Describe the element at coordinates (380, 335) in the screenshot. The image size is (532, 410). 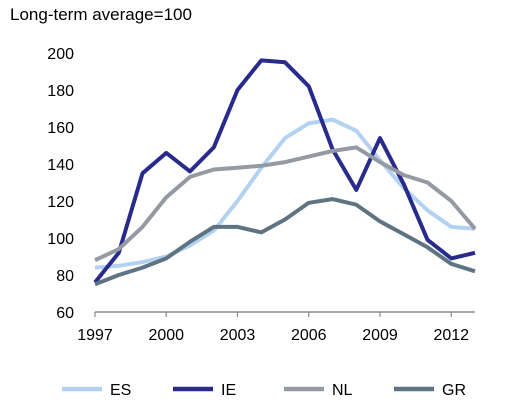
I see `x-tick-label: 2009` at that location.